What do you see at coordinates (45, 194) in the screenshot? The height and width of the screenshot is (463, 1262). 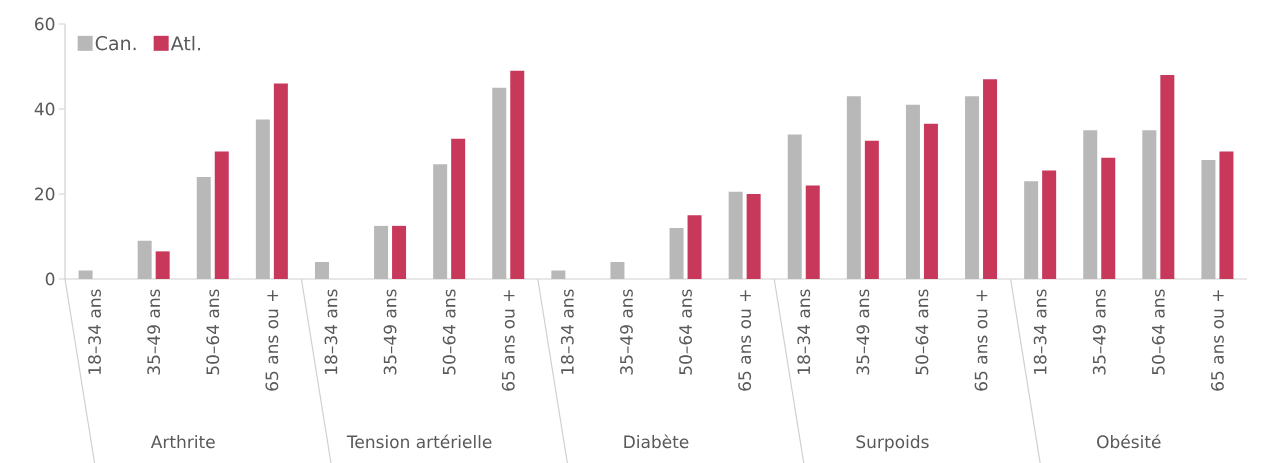 I see `y-tick-label: 20` at bounding box center [45, 194].